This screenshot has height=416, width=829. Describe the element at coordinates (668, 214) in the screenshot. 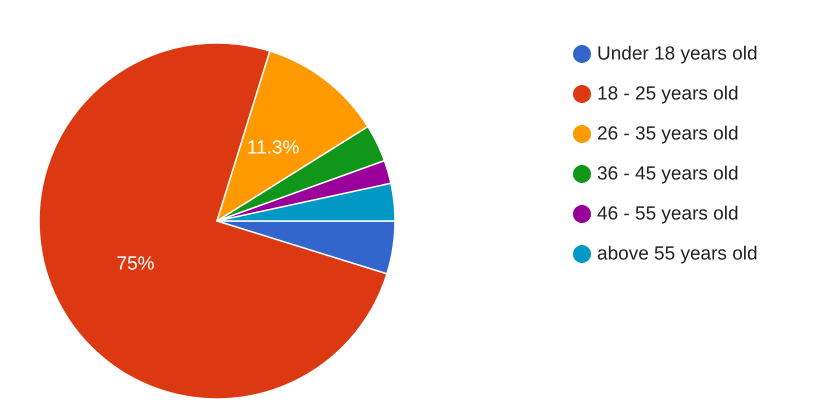

I see `legend-label: 46 - 55 years old` at that location.